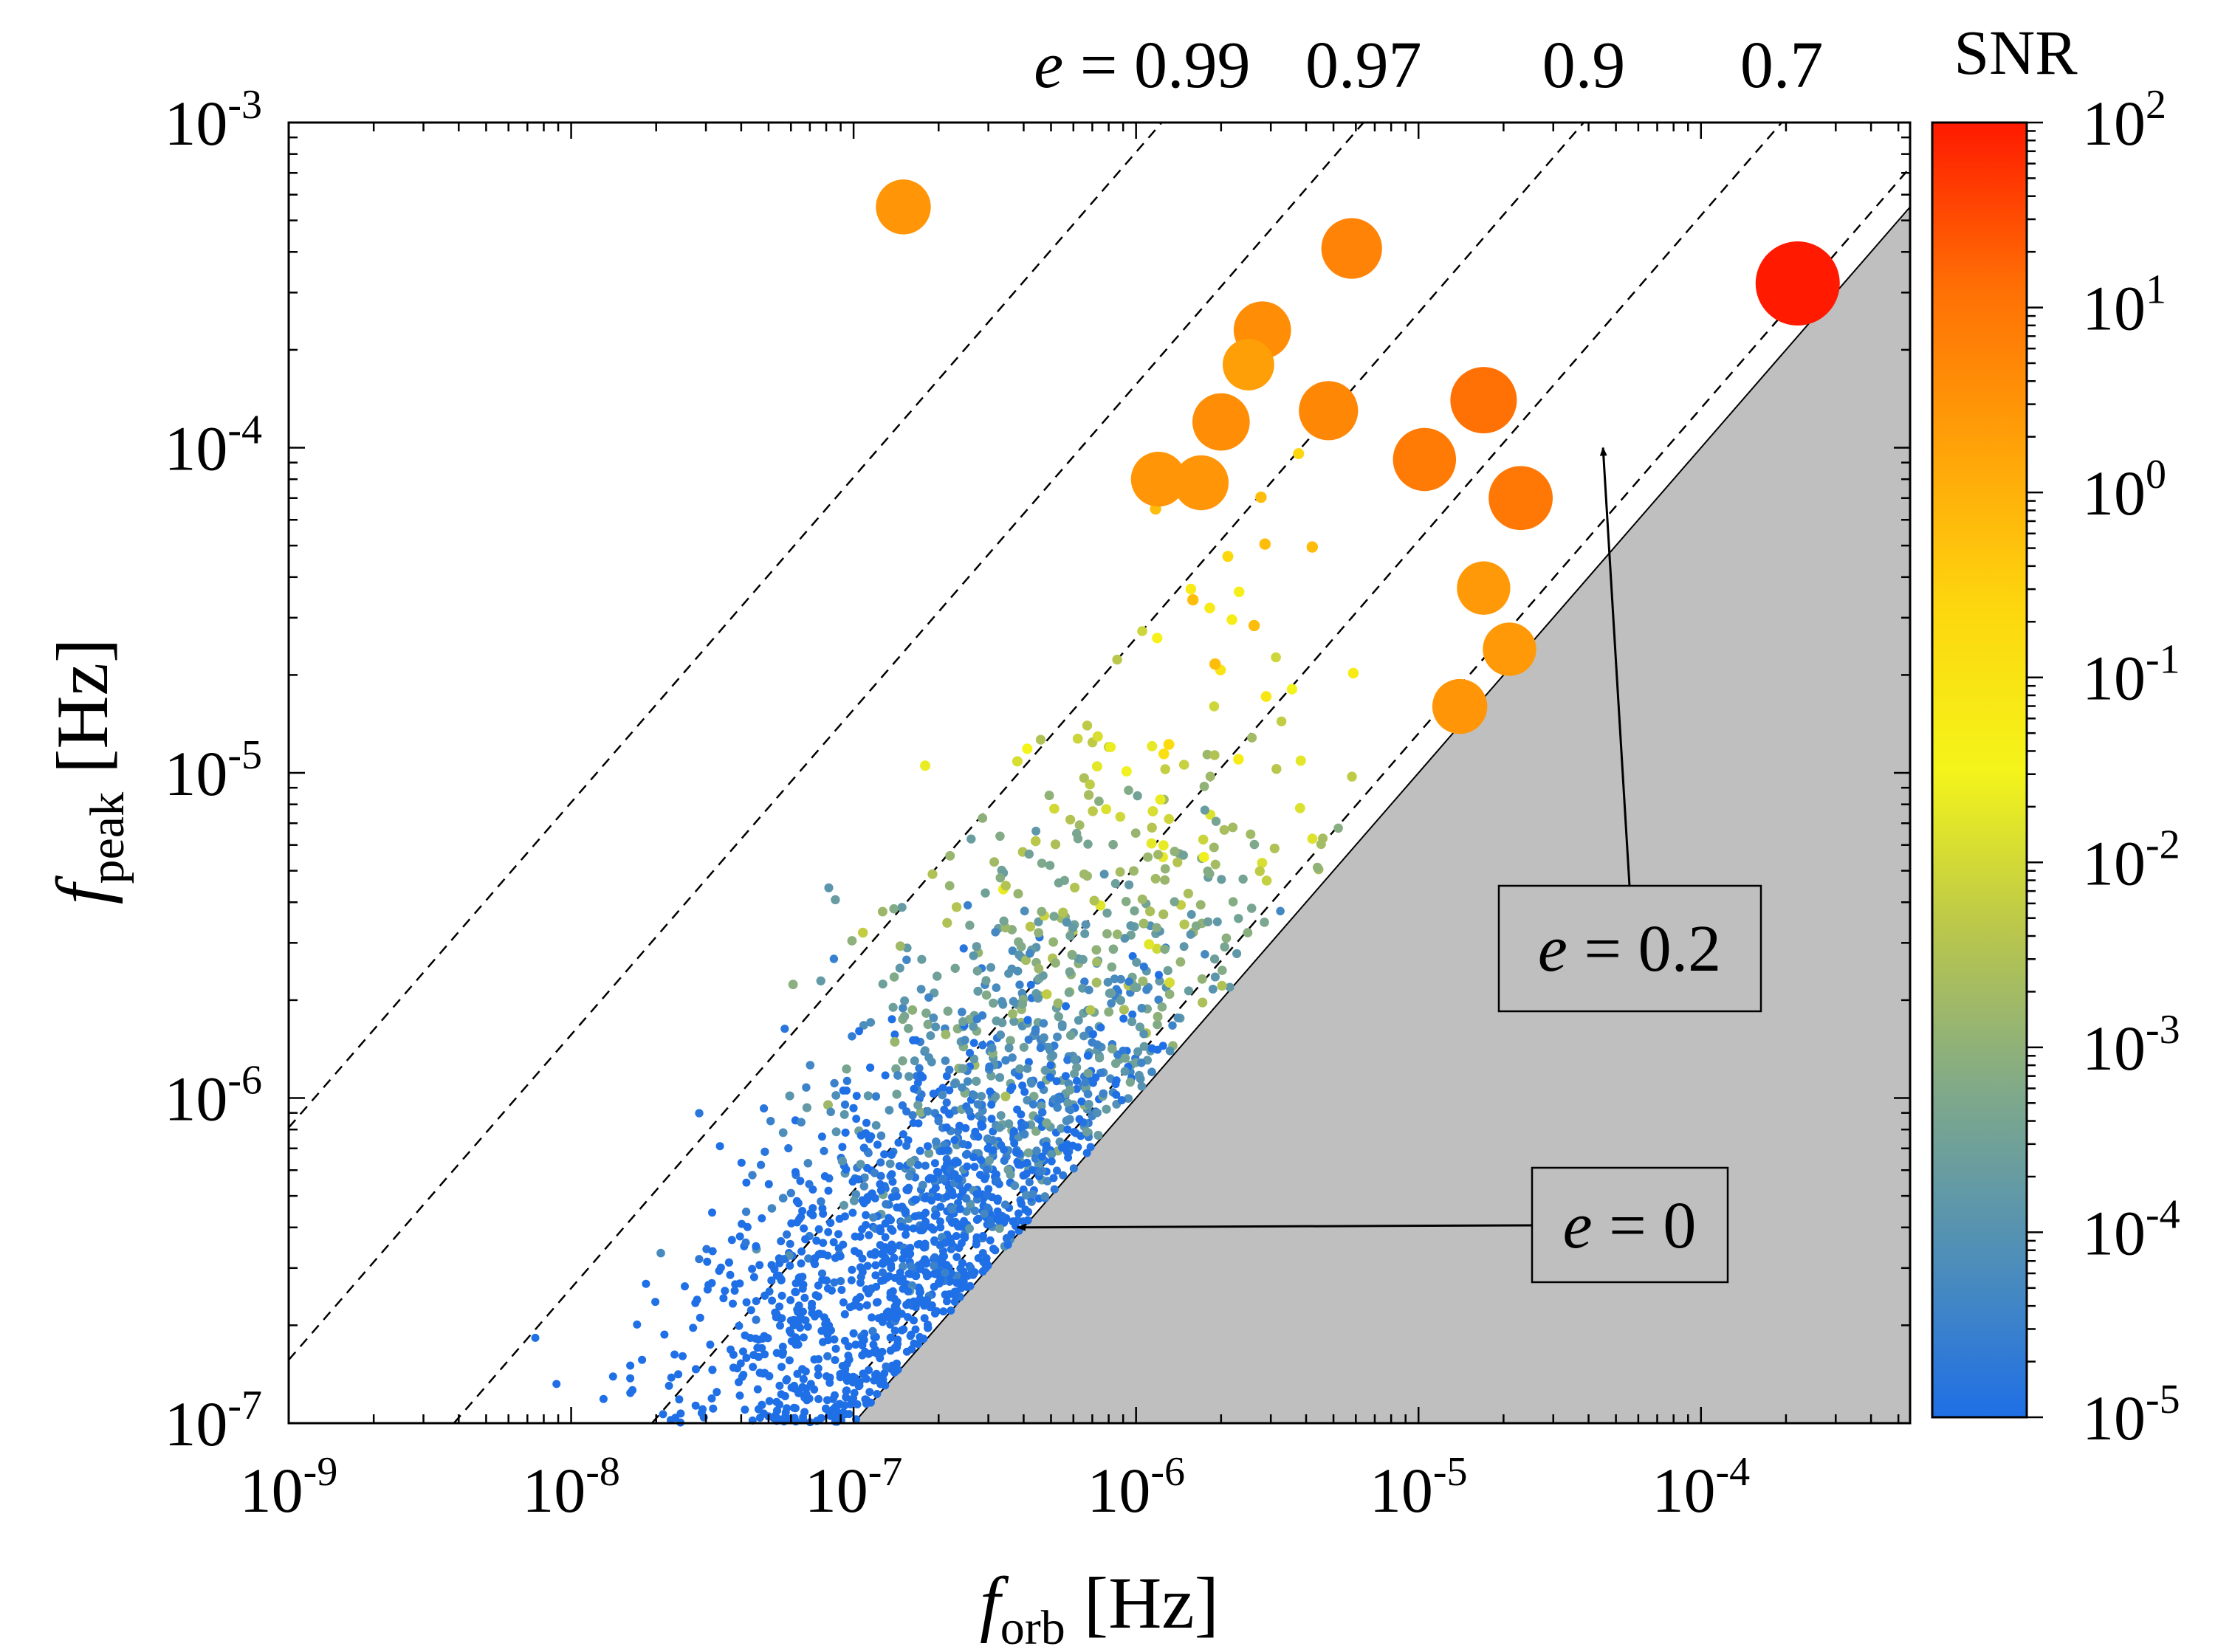 The width and height of the screenshot is (2232, 1652). Describe the element at coordinates (2131, 1229) in the screenshot. I see `colorbar-tick-label: 10-4` at that location.